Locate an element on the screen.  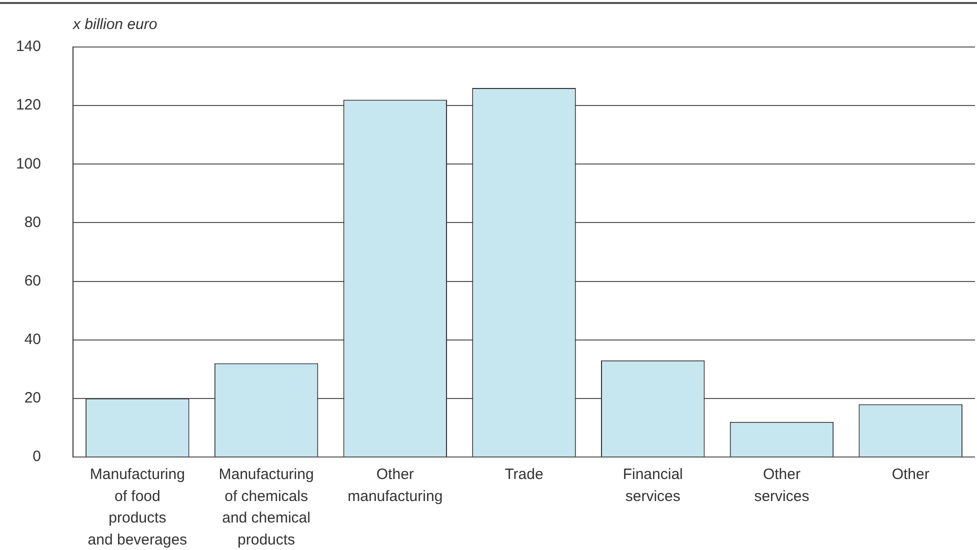
x-tick-label: Other is located at coordinates (911, 475).